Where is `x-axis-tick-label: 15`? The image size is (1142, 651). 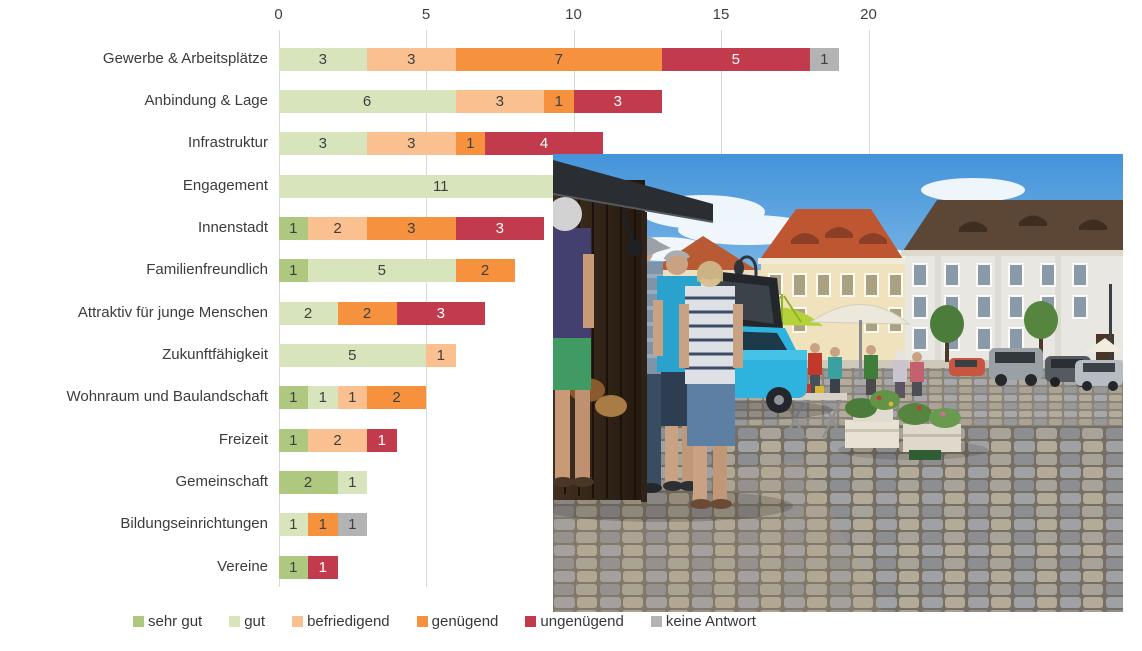
x-axis-tick-label: 15 is located at coordinates (721, 14).